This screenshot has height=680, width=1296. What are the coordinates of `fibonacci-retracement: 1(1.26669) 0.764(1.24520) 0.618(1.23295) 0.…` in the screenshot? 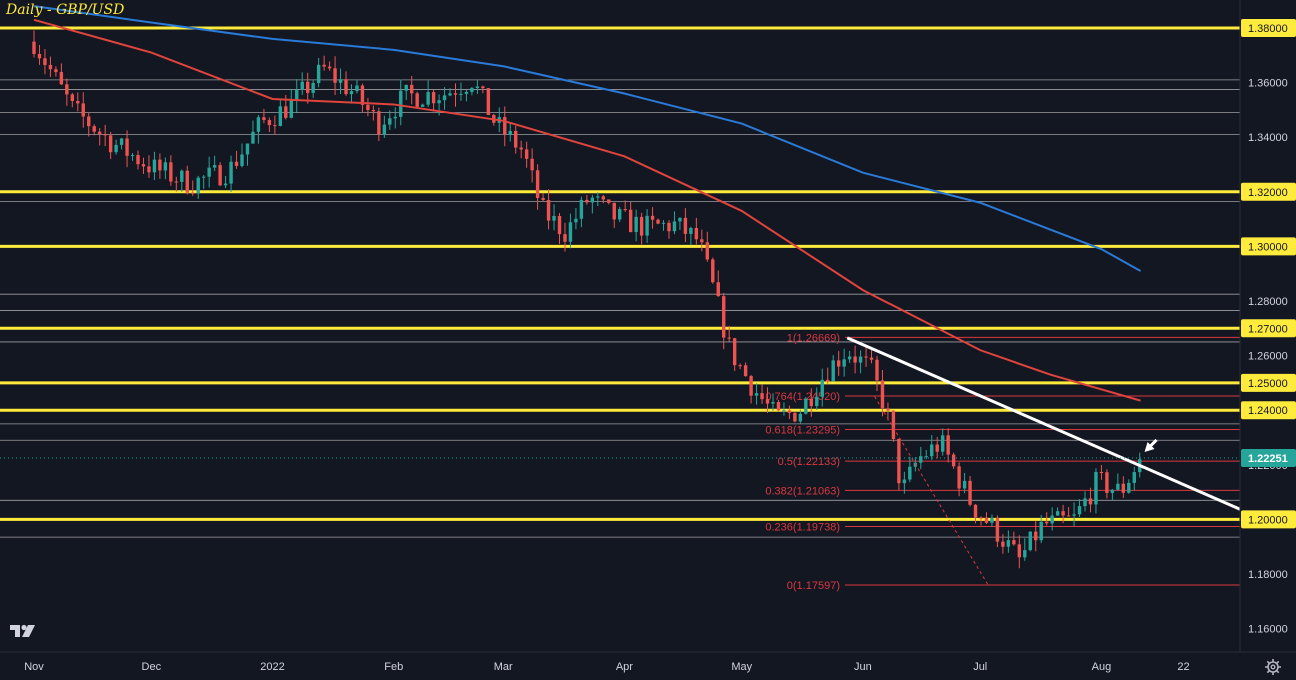 It's located at (1002, 462).